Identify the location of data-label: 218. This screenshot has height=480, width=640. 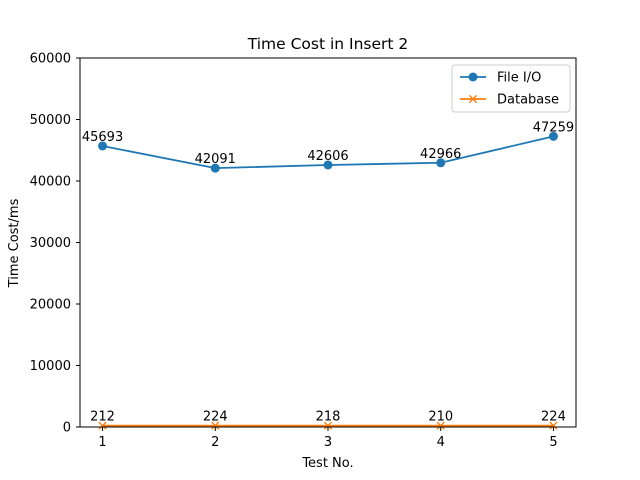
(328, 417).